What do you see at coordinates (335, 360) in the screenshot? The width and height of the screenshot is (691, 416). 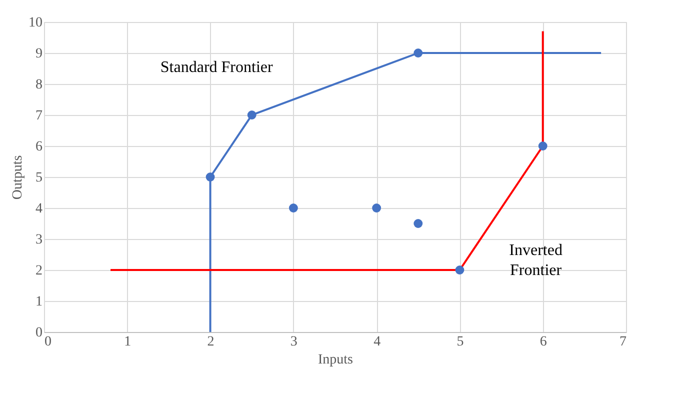 I see `x-axis-title: Inputs` at bounding box center [335, 360].